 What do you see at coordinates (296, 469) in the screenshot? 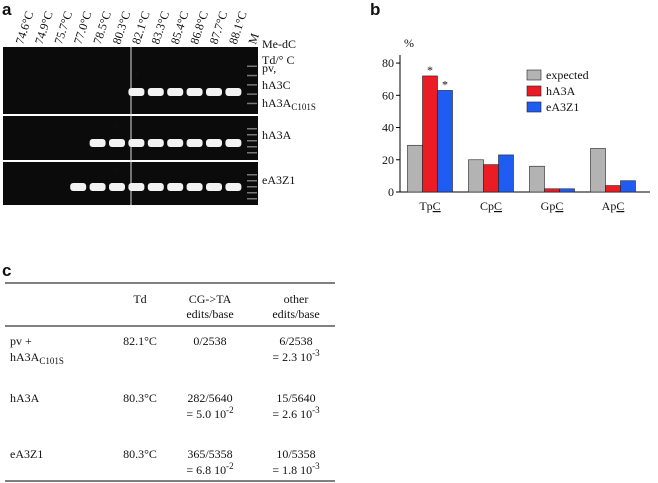
I see `table-cell: = 1.8 10-3` at bounding box center [296, 469].